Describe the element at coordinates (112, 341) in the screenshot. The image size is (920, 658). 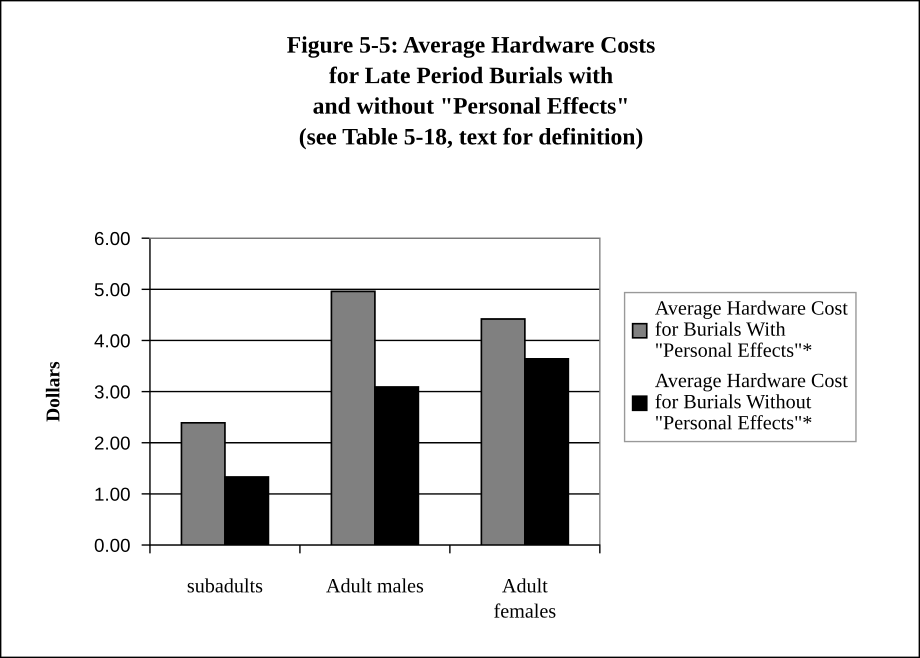
I see `y-tick-label: 4.00` at that location.